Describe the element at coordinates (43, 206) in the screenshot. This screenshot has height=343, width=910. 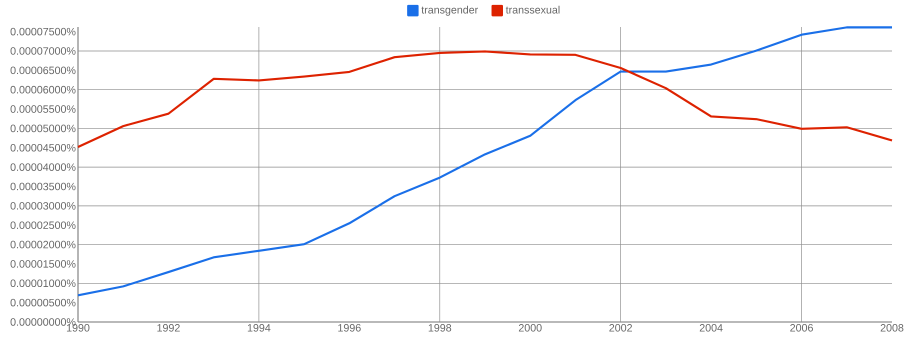
I see `y-tick-label: 0.00003000%` at that location.